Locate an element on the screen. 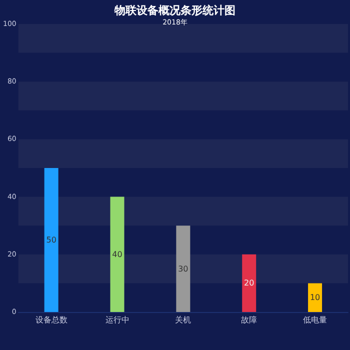 The width and height of the screenshot is (350, 350). x-tick-label: 运行中 is located at coordinates (117, 320).